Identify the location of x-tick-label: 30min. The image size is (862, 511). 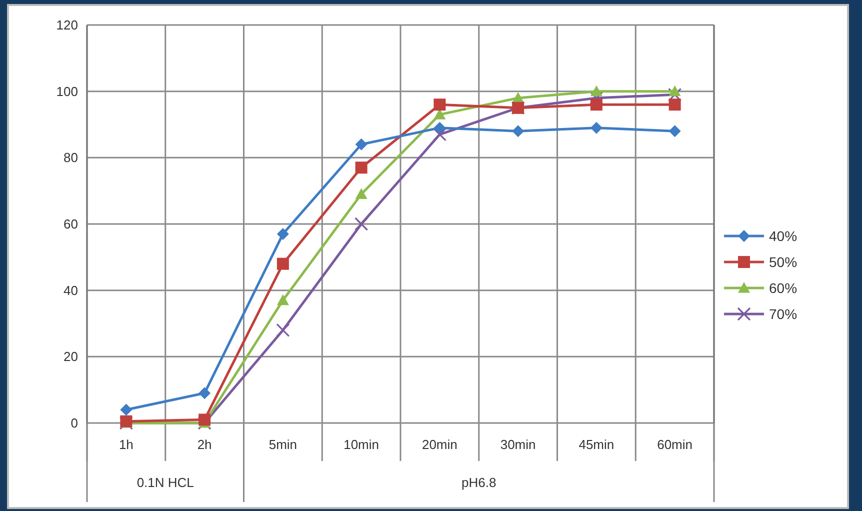
(518, 444).